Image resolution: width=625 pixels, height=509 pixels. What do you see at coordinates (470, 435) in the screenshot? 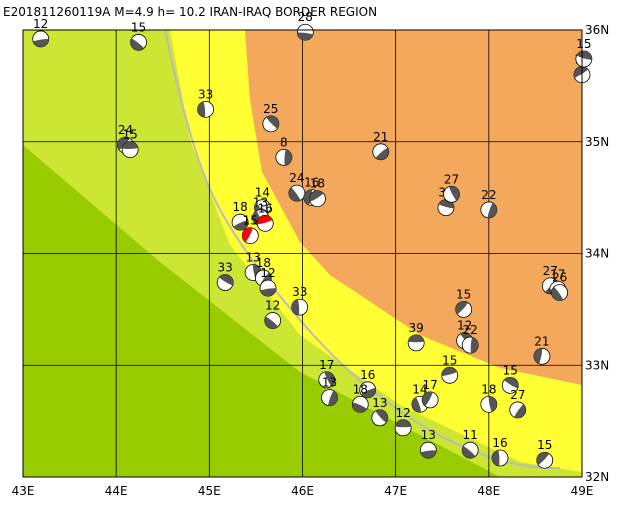
I see `depth-label: 11` at bounding box center [470, 435].